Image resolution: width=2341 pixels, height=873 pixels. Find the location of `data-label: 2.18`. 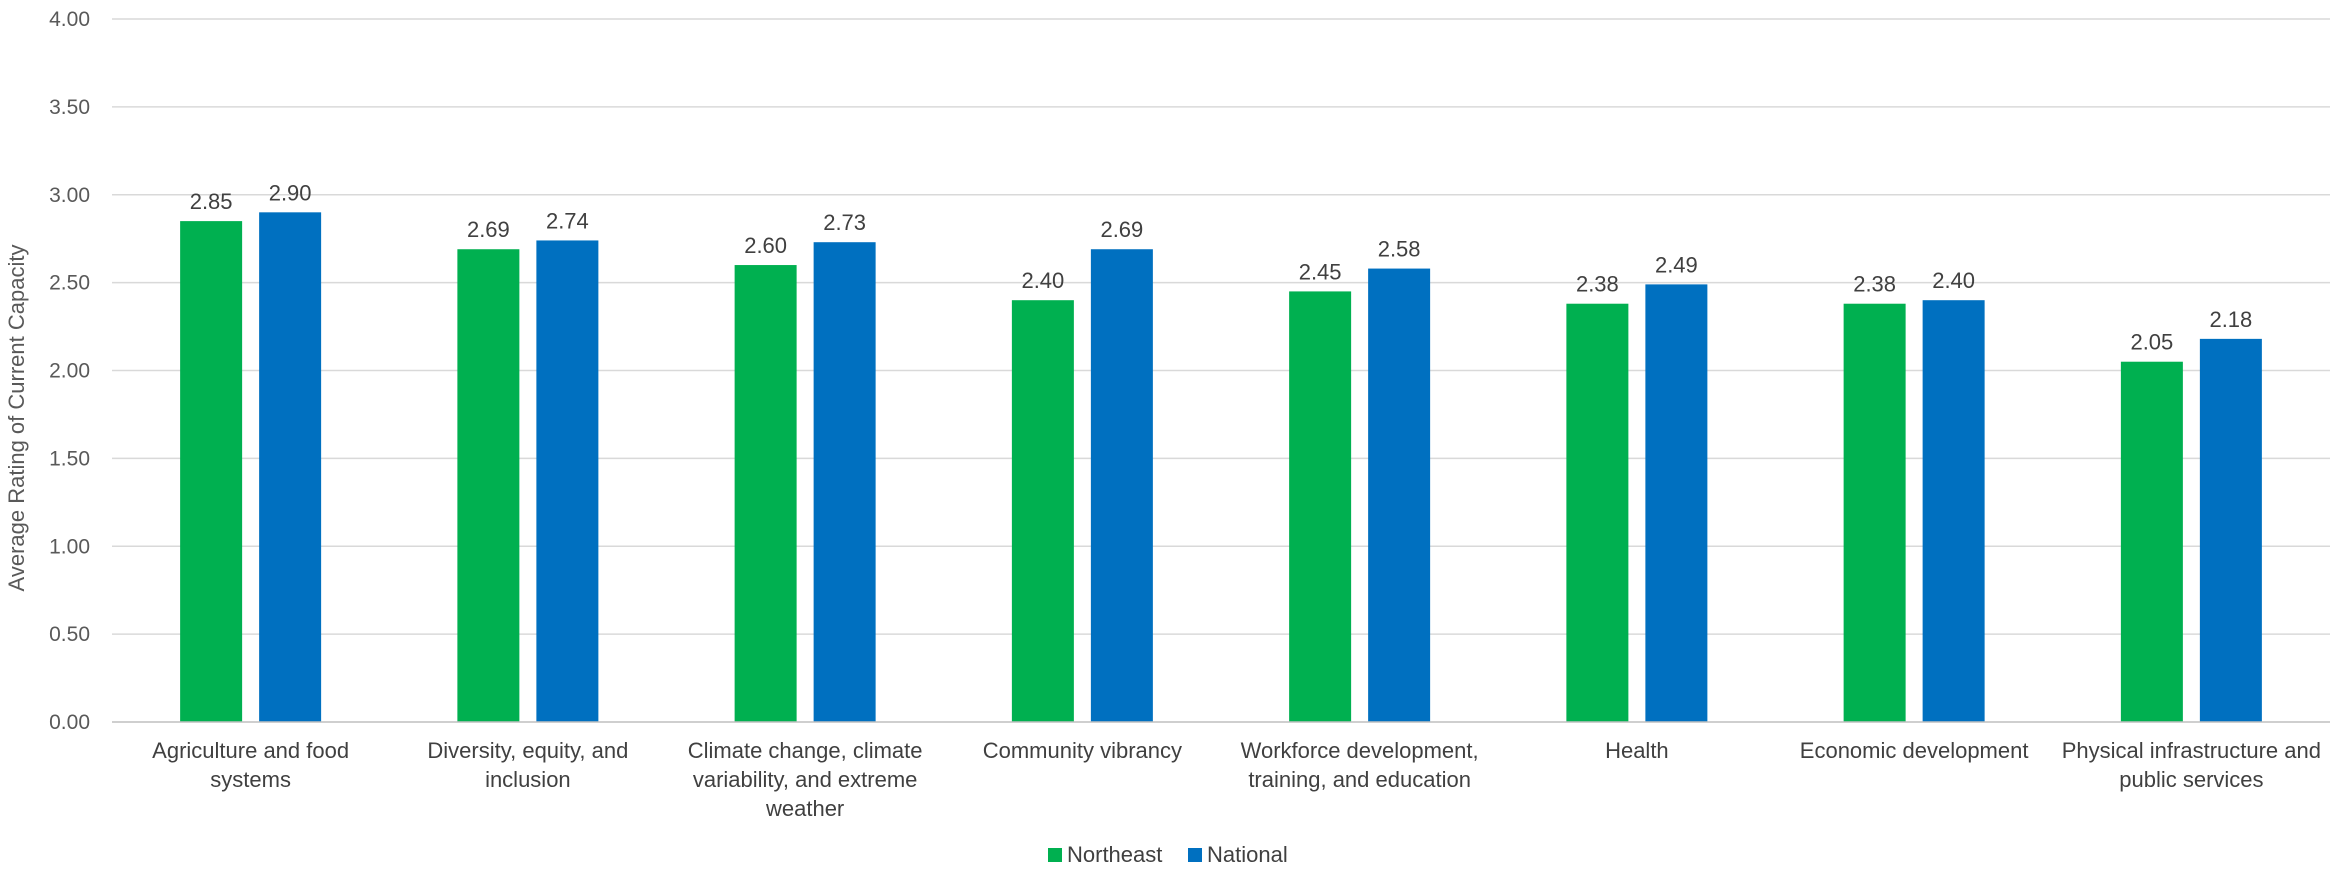

data-label: 2.18 is located at coordinates (2230, 319).